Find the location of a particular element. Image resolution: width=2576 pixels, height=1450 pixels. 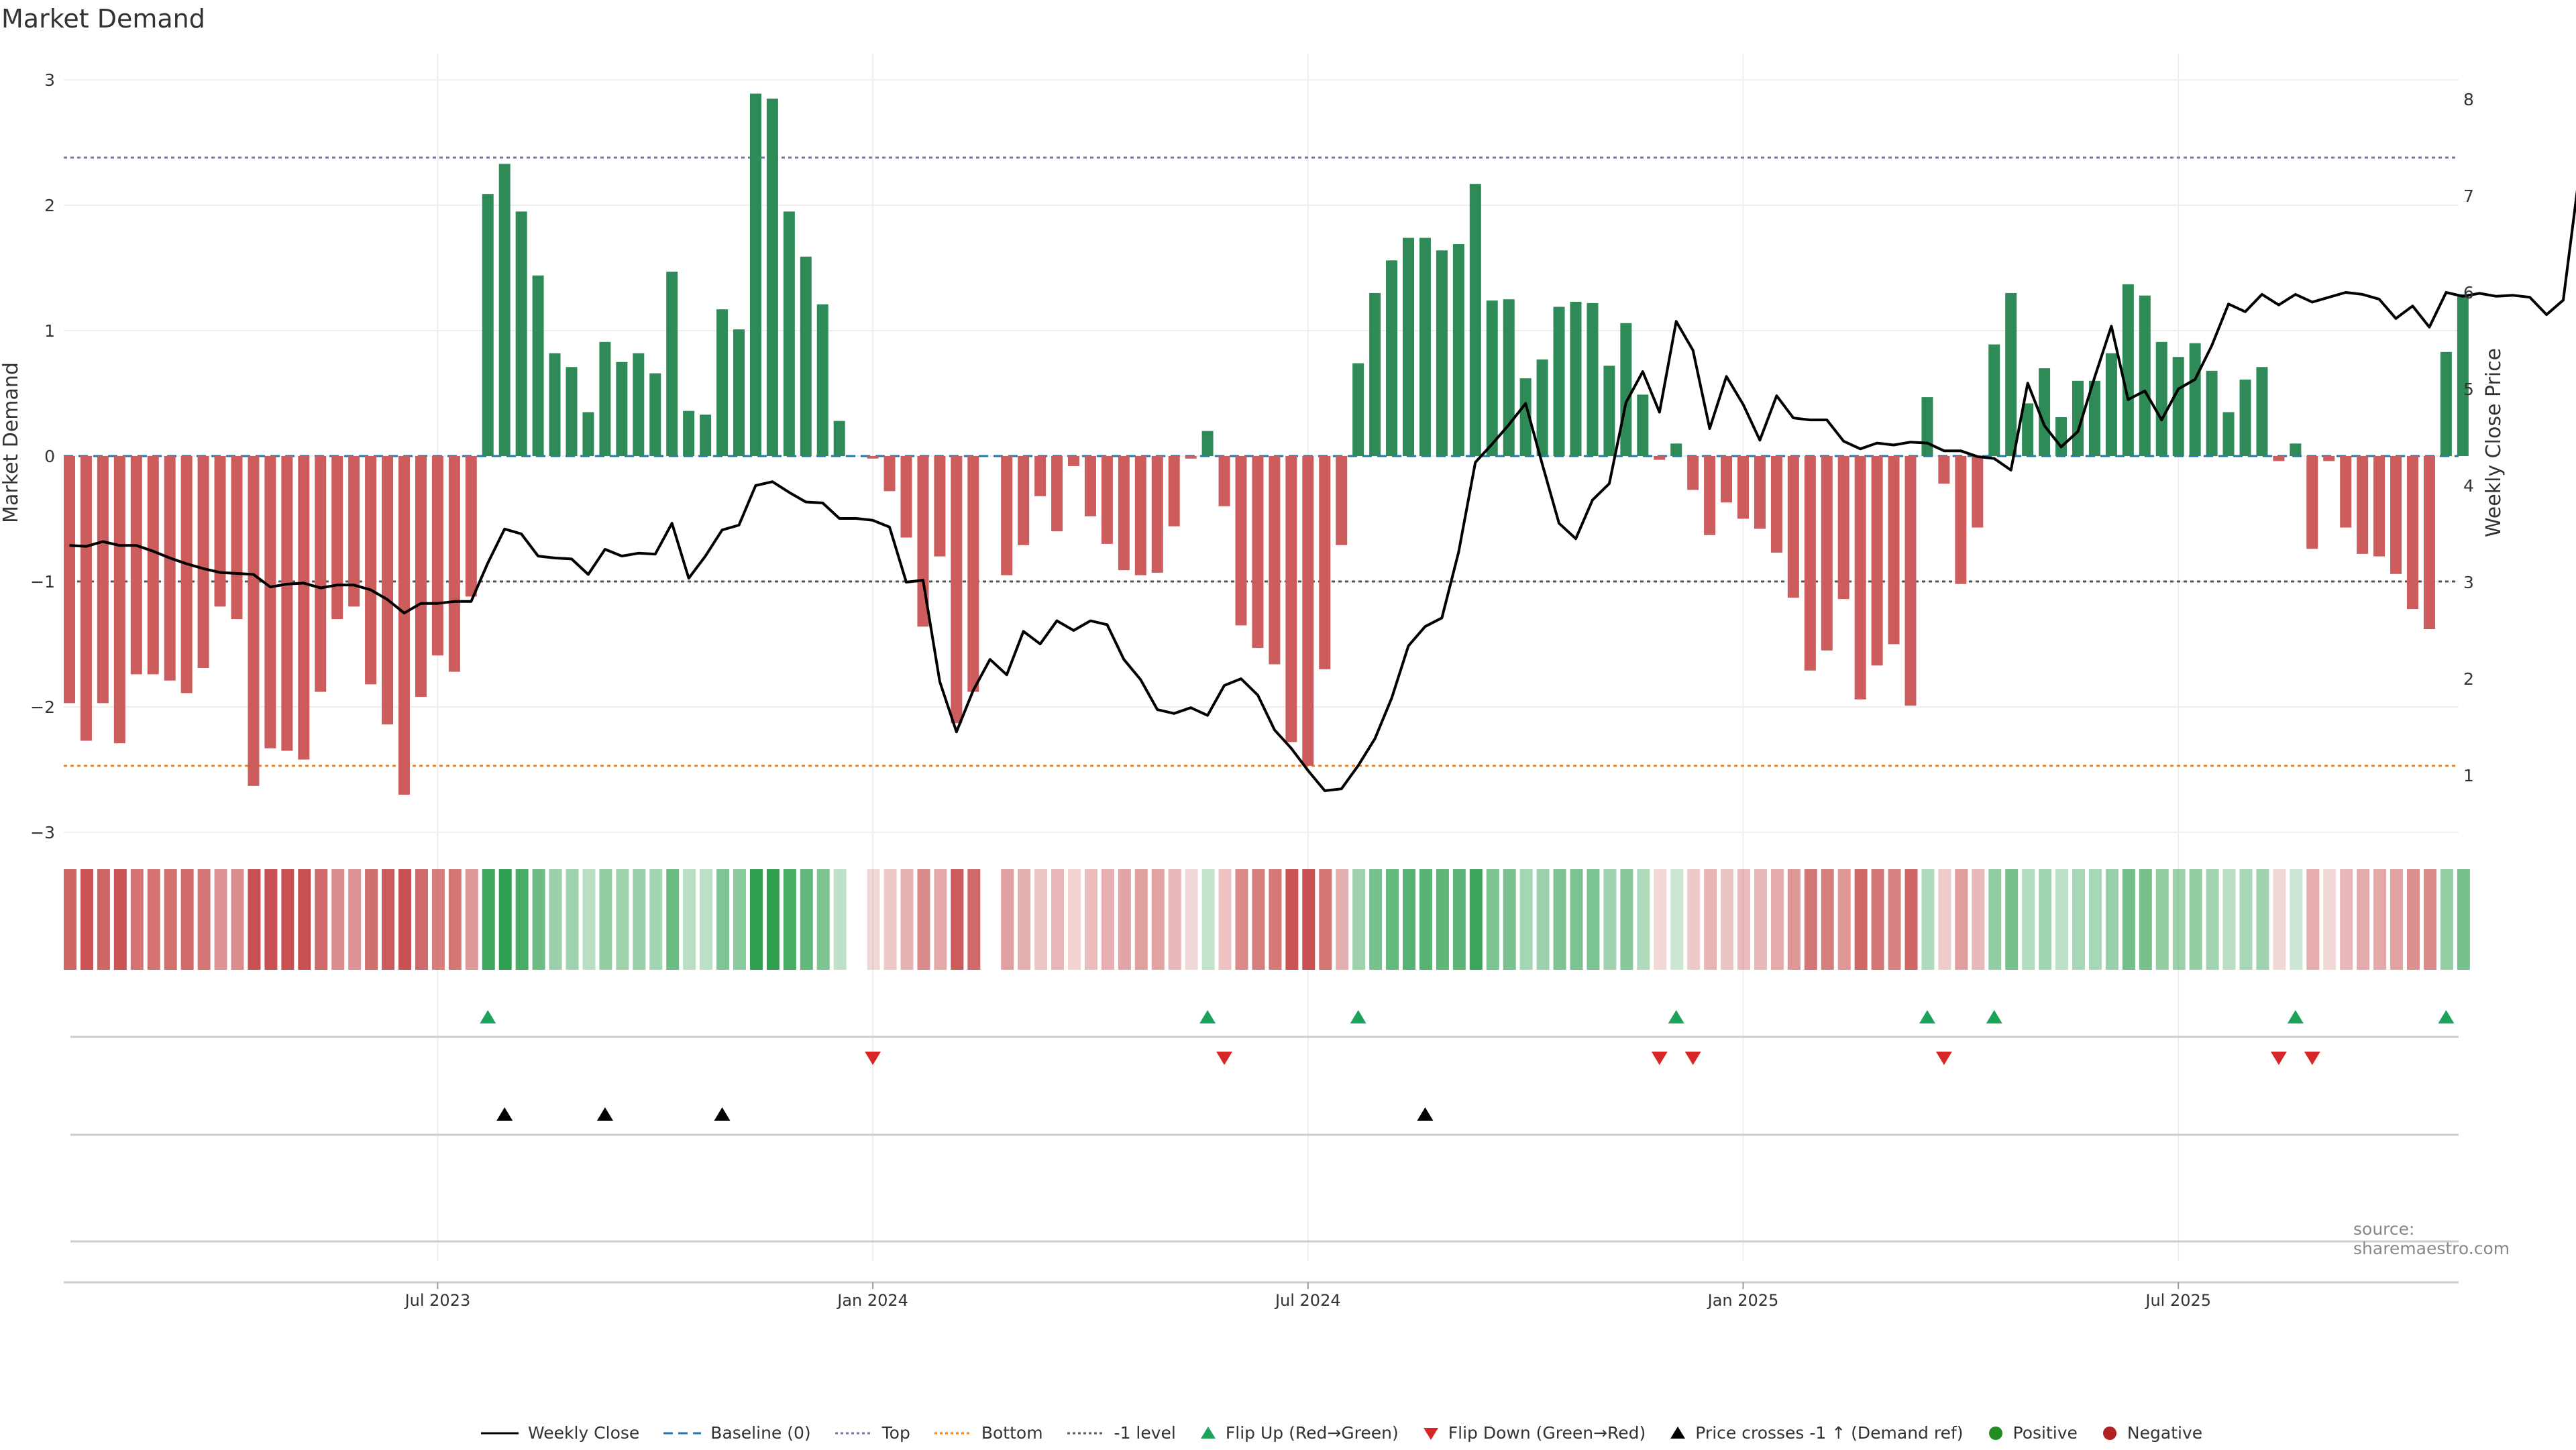

source-note: source: sharemaestro.com is located at coordinates (2464, 1238).